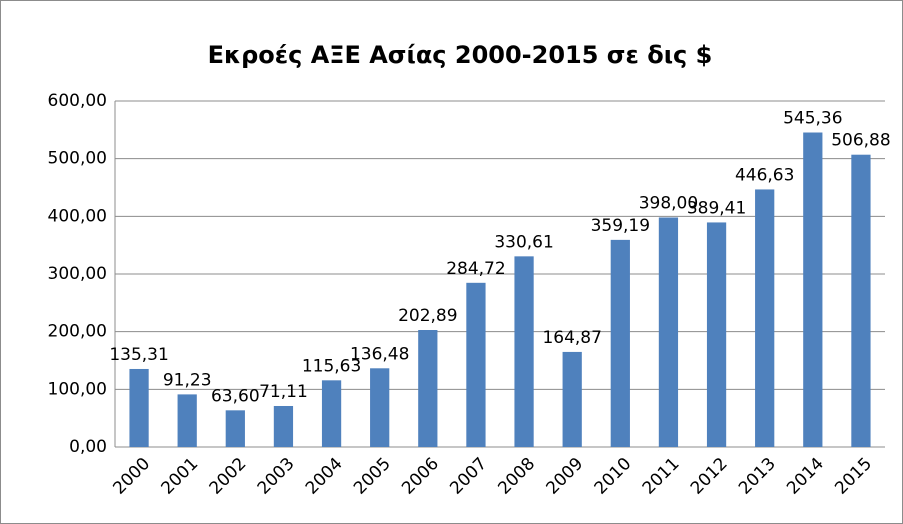  Describe the element at coordinates (77, 274) in the screenshot. I see `y-tick-label: 300,00` at that location.